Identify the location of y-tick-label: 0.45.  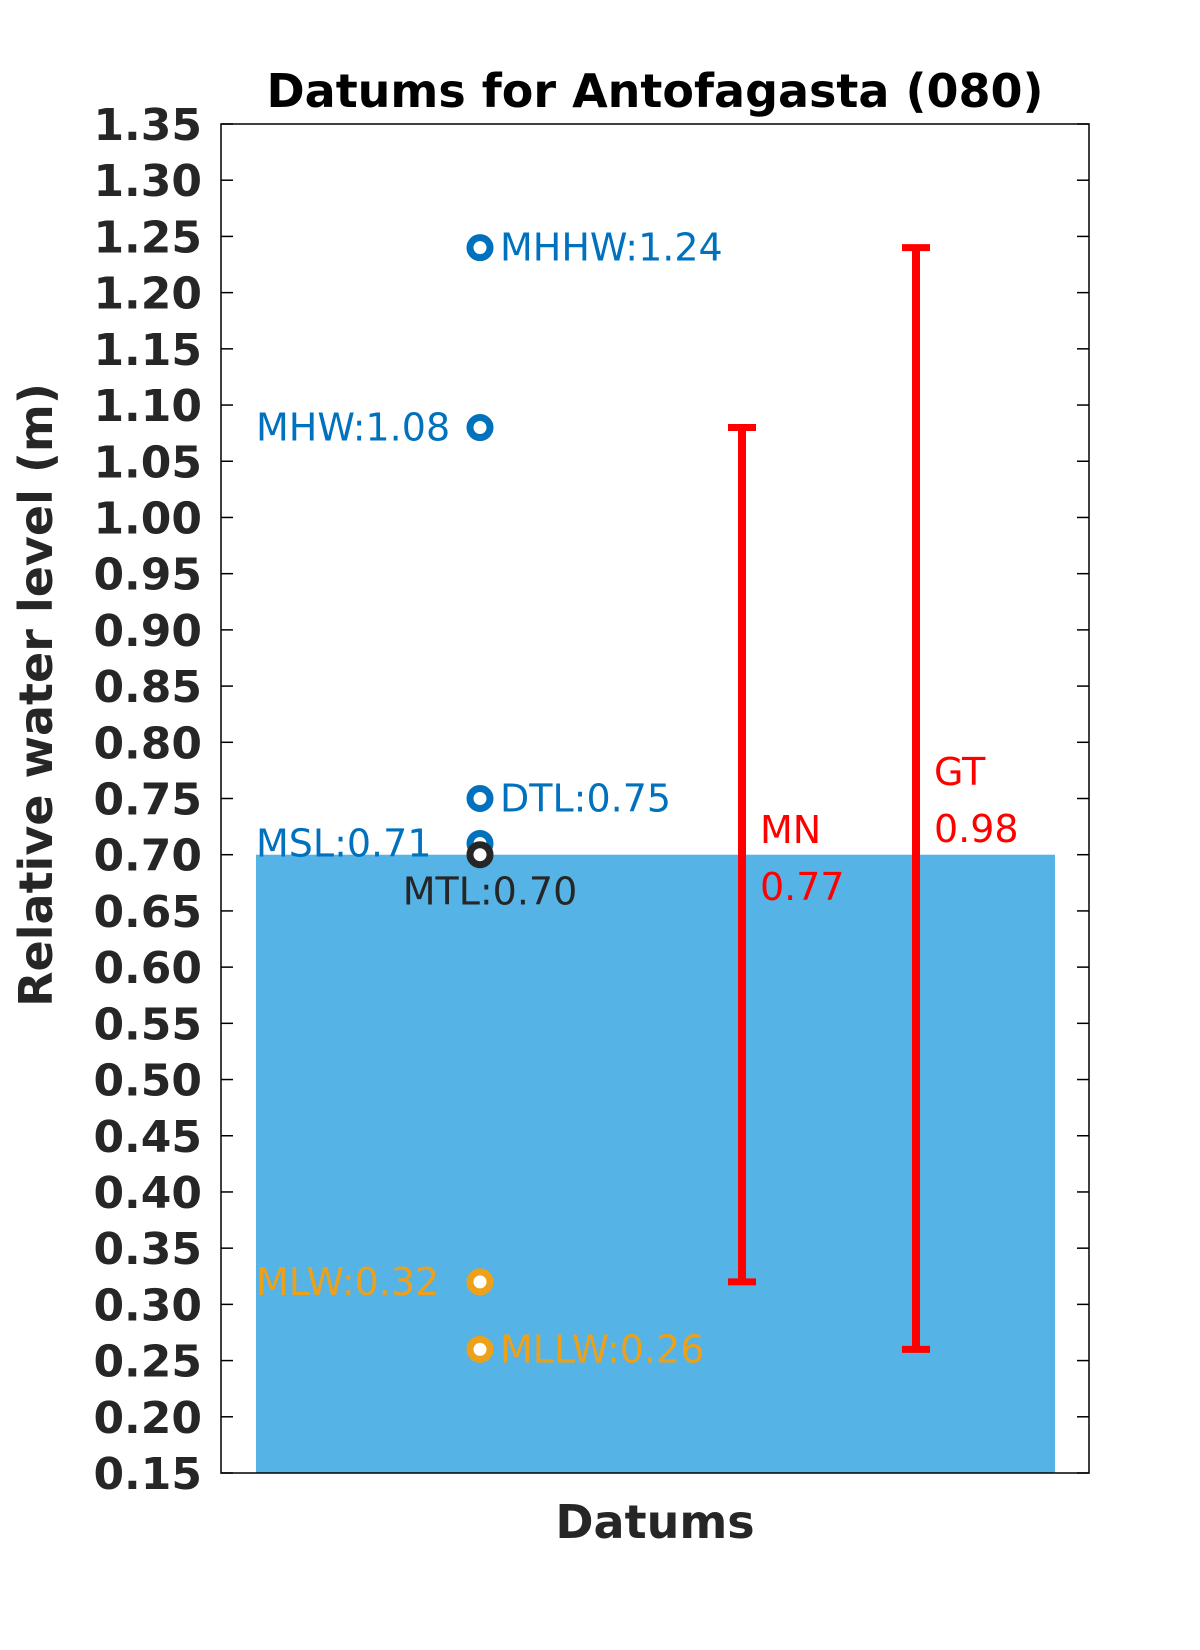
(147, 1137).